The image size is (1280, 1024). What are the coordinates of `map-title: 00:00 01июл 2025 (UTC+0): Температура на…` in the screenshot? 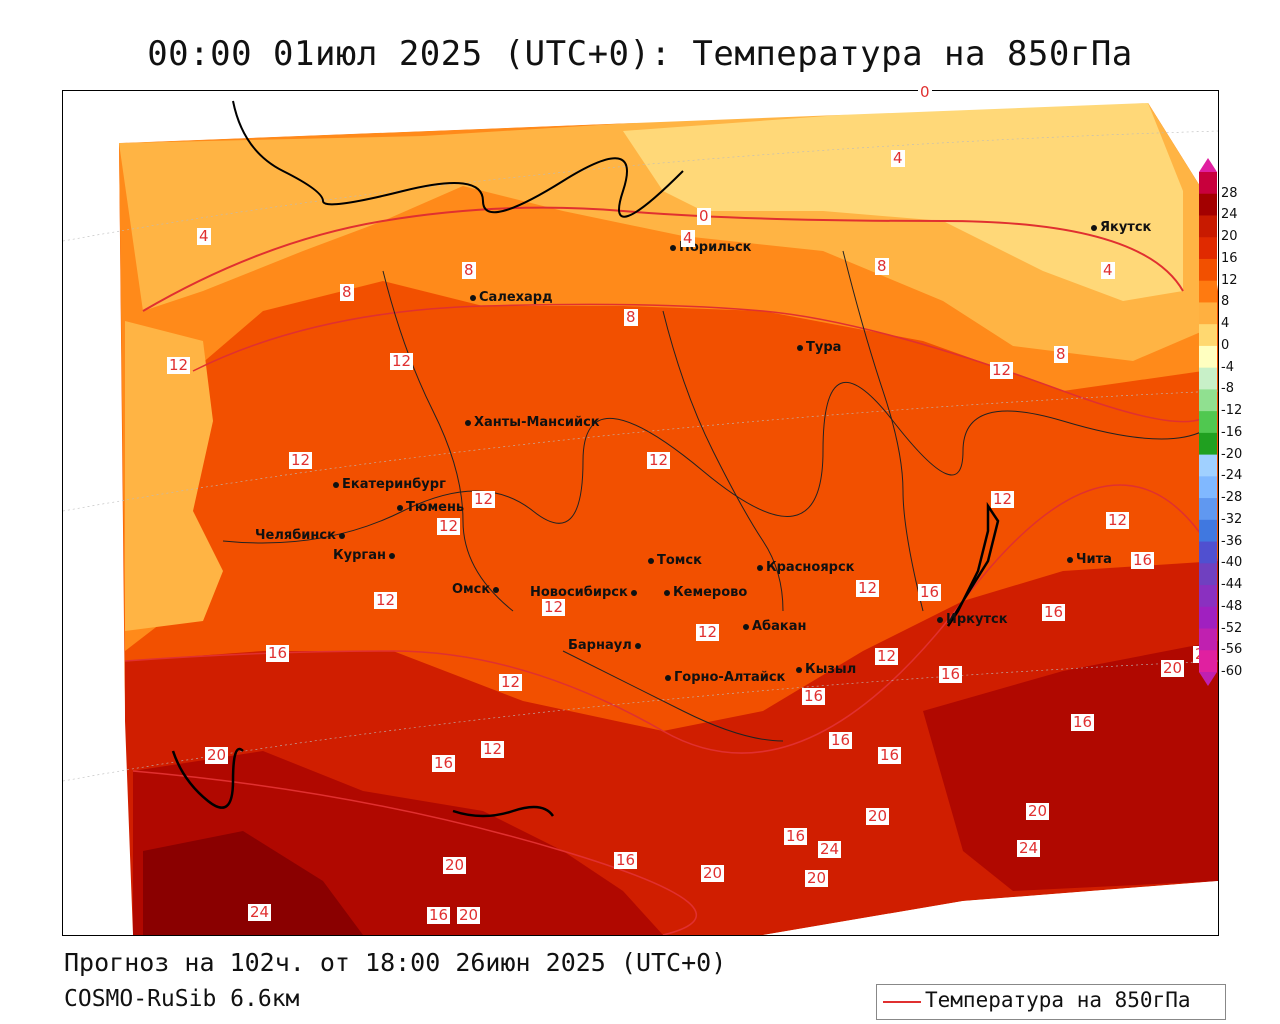 It's located at (640, 54).